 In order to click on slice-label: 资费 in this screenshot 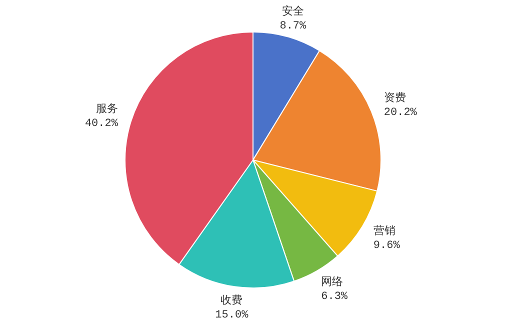, I will do `click(395, 97)`.